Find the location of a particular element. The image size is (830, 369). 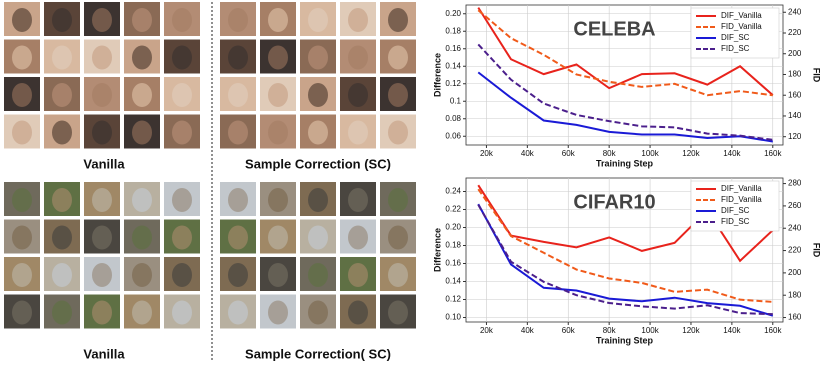

x-tick-label: 160k is located at coordinates (773, 153).